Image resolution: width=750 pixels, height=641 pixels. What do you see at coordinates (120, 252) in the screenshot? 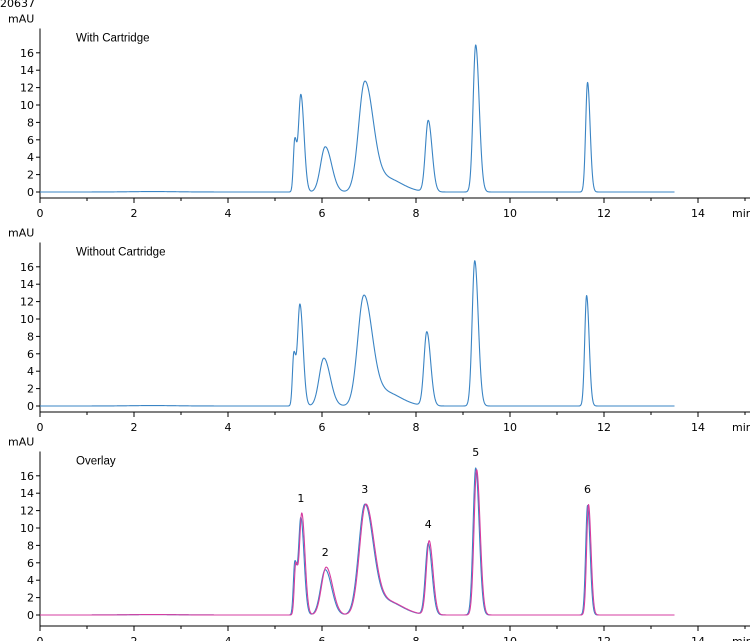
I see `panel-title: Without Cartridge` at bounding box center [120, 252].